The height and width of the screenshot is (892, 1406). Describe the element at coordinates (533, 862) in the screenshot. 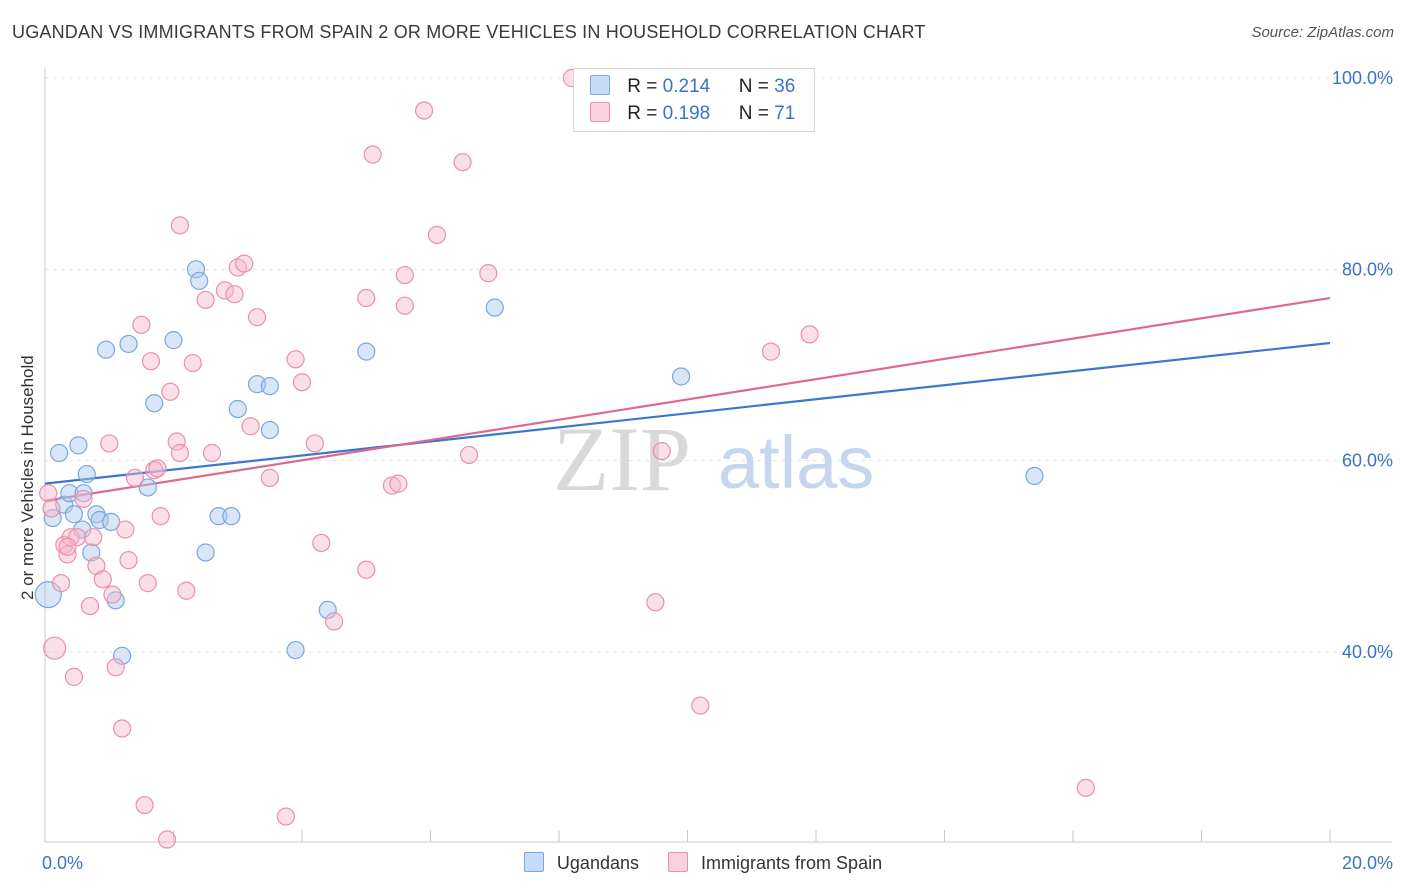

I see `legend-swatch-blue` at that location.